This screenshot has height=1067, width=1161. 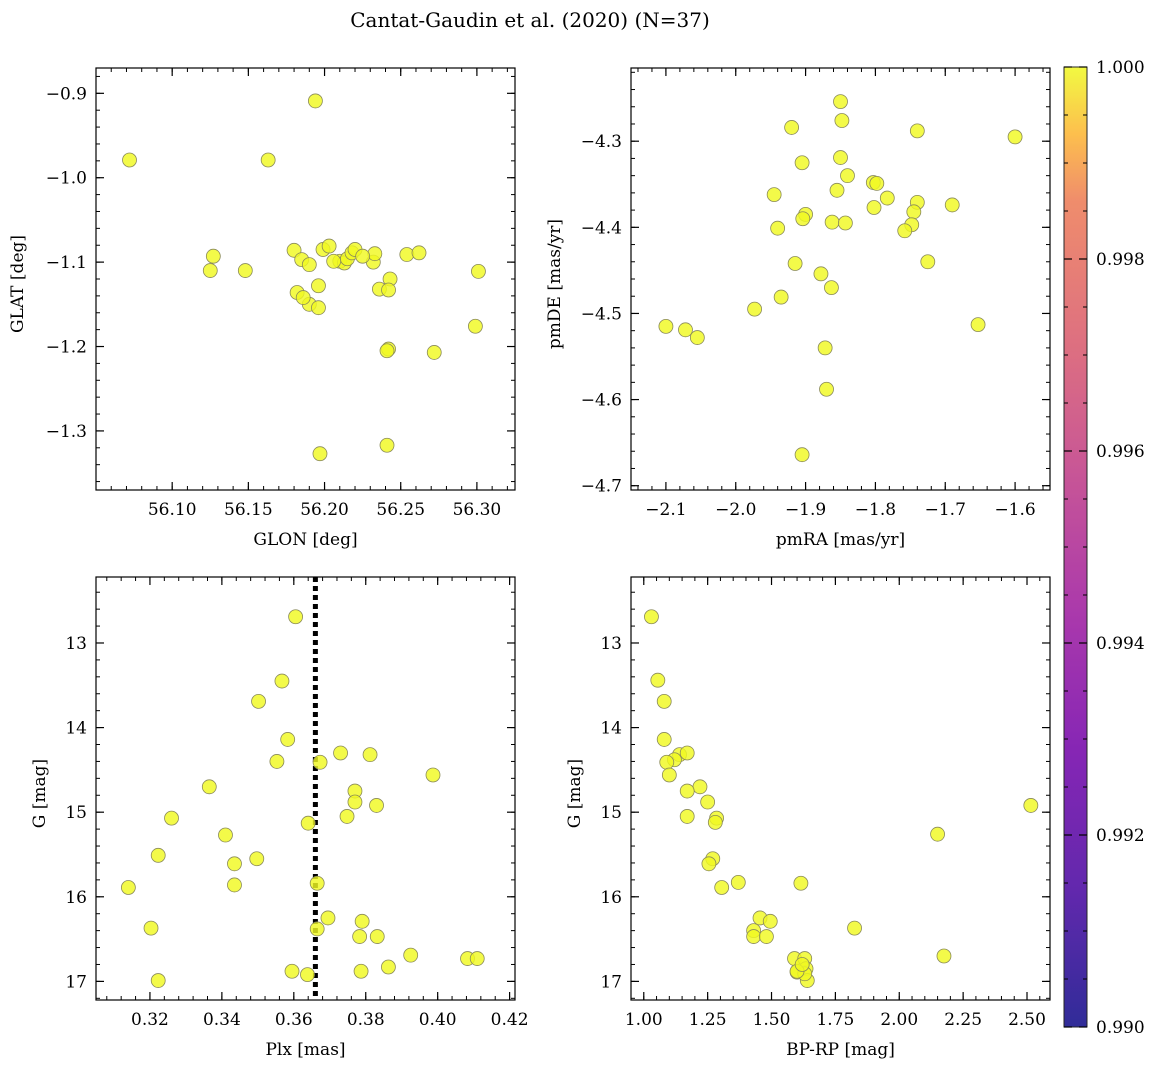 What do you see at coordinates (772, 1020) in the screenshot?
I see `x-tick-label: 1.50` at bounding box center [772, 1020].